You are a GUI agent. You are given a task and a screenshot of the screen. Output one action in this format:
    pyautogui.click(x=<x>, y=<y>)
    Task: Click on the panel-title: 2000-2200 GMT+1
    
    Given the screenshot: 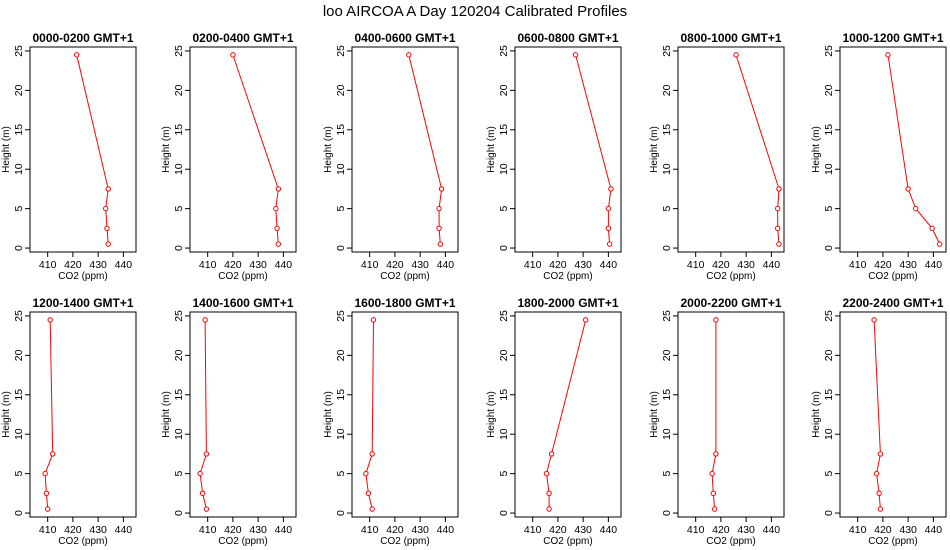 What is the action you would take?
    pyautogui.click(x=730, y=303)
    